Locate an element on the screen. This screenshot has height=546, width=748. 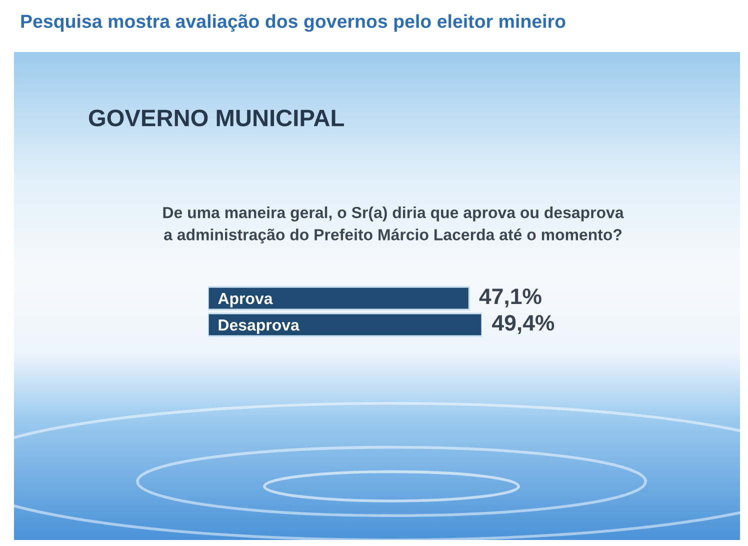
data-label: 47,1% is located at coordinates (510, 298).